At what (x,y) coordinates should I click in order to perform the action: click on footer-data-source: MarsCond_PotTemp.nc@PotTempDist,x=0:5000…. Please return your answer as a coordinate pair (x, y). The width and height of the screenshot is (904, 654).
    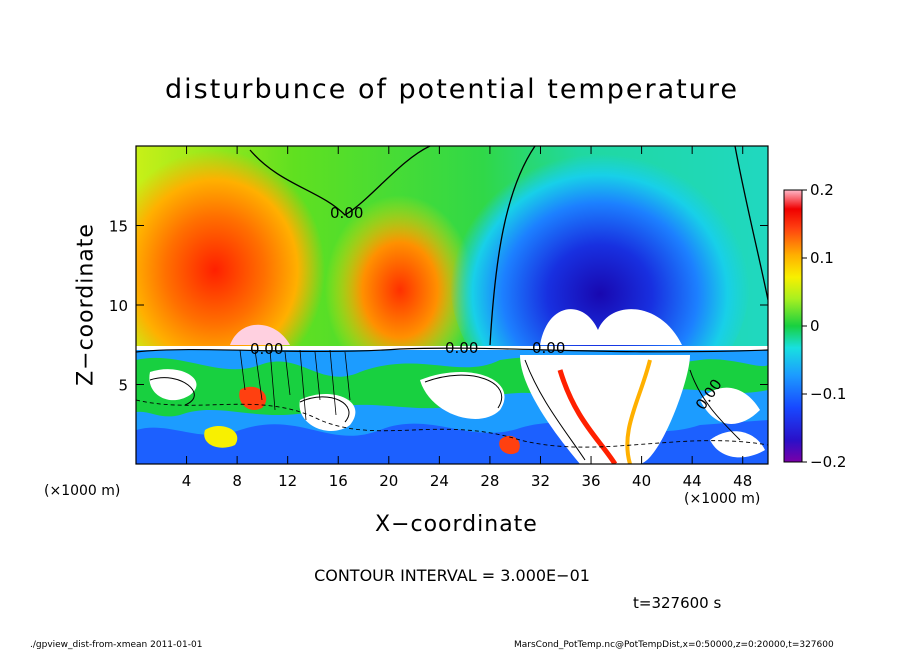
    Looking at the image, I should click on (674, 645).